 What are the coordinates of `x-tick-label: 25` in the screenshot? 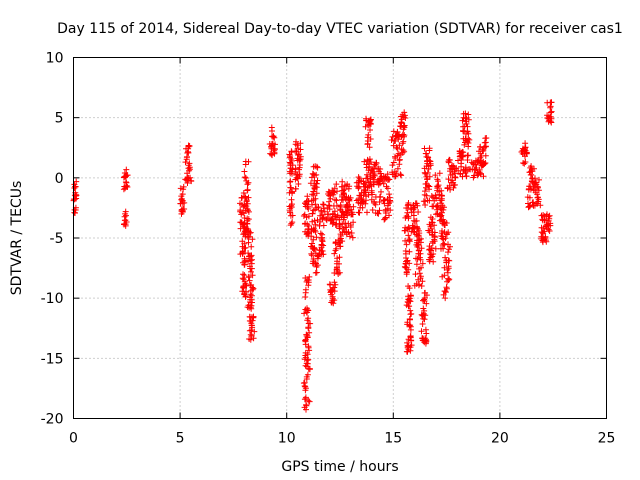 It's located at (607, 439).